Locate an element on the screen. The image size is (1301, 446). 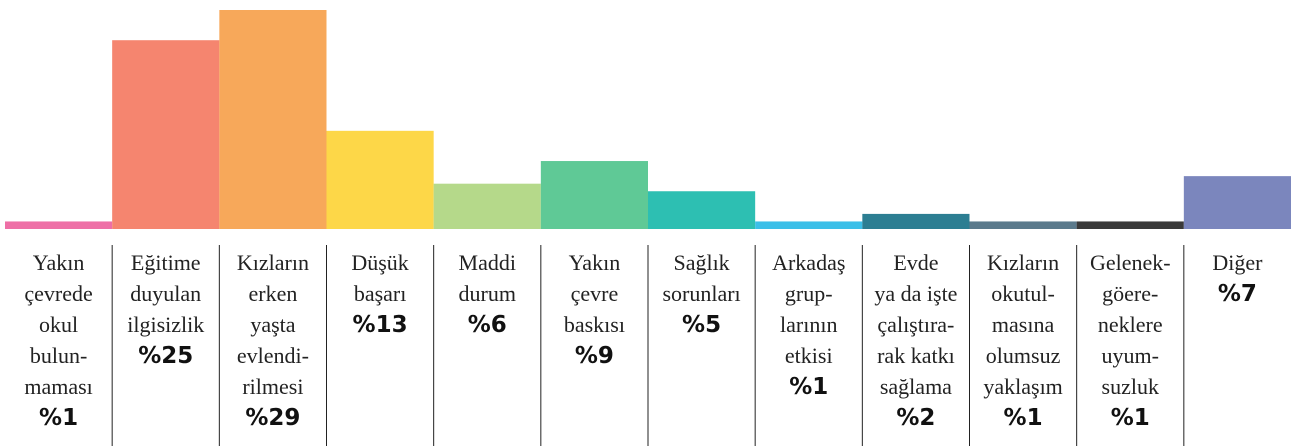
category-label: çevrede is located at coordinates (58, 293).